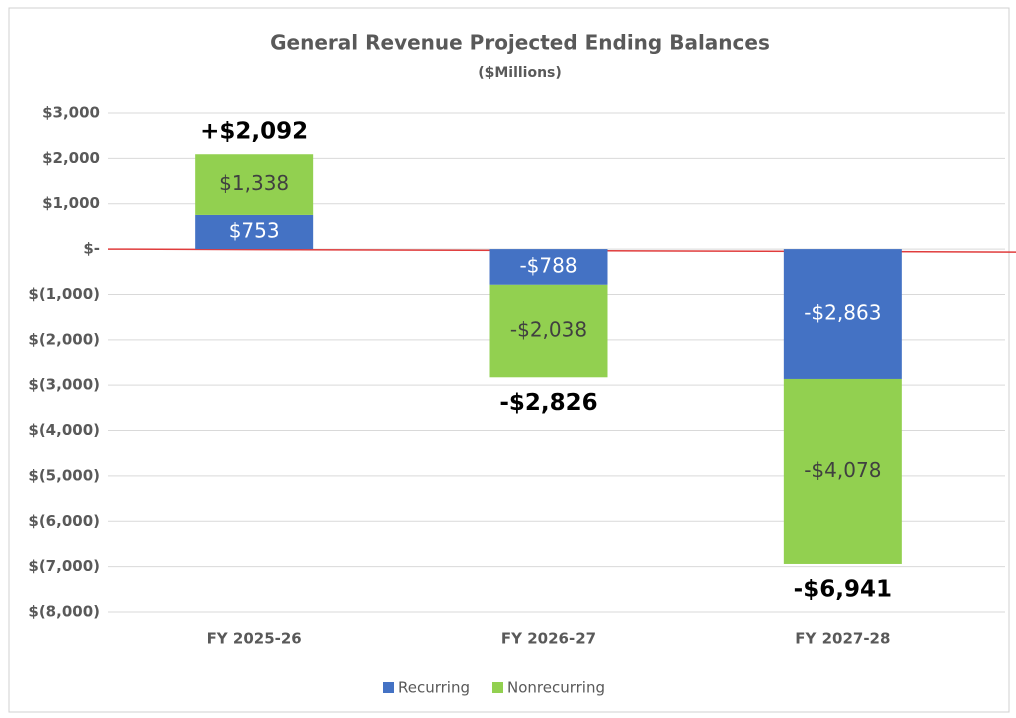  What do you see at coordinates (64, 294) in the screenshot?
I see `y-tick-label: $(1,000)` at bounding box center [64, 294].